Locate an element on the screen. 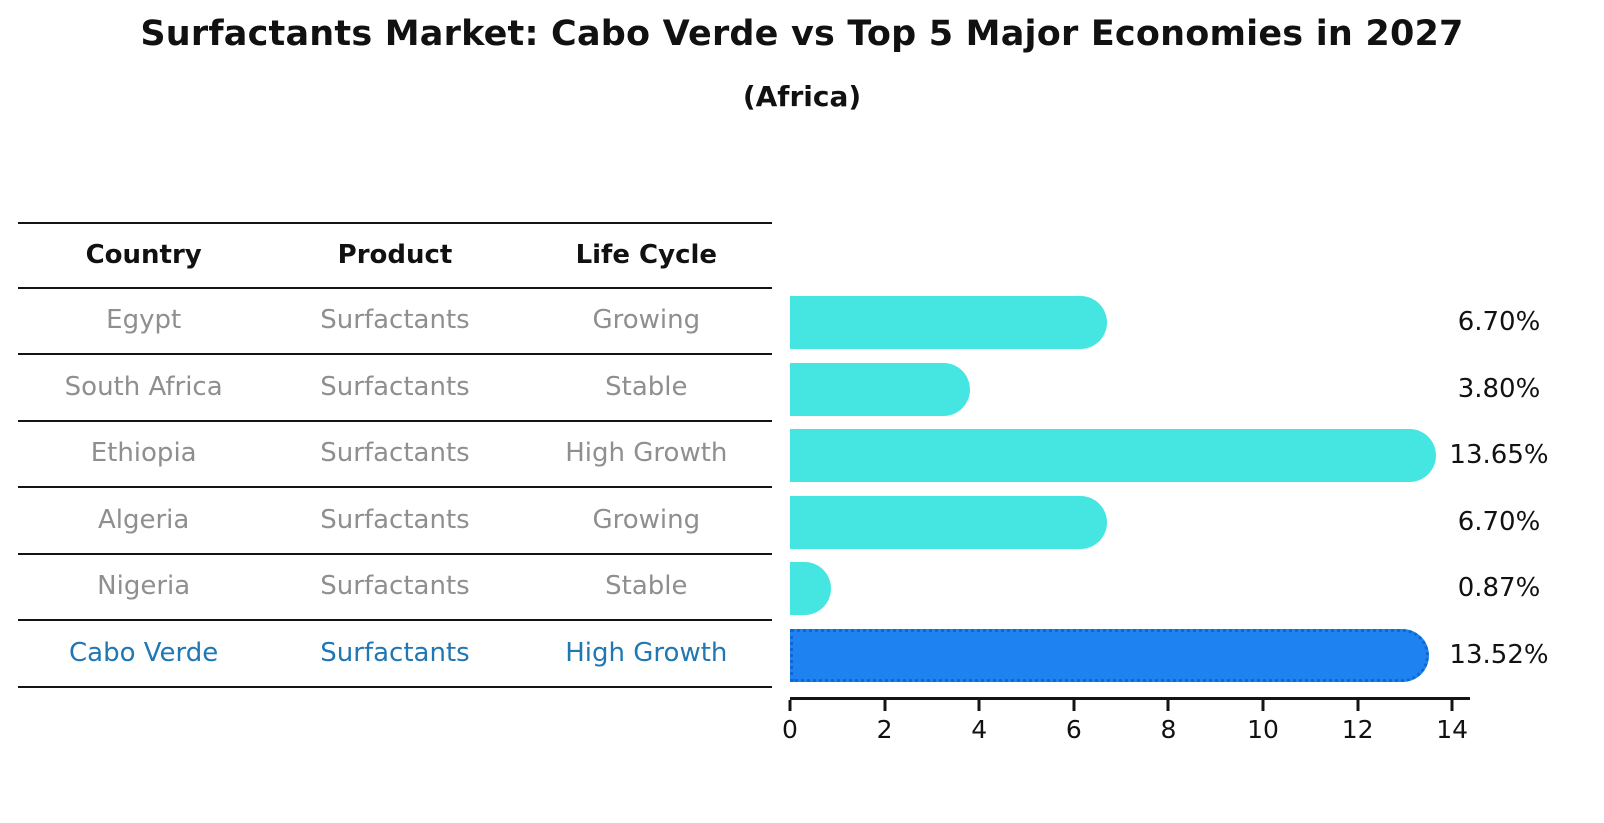 This screenshot has width=1604, height=823. header-life-cycle: Life Cycle is located at coordinates (646, 254).